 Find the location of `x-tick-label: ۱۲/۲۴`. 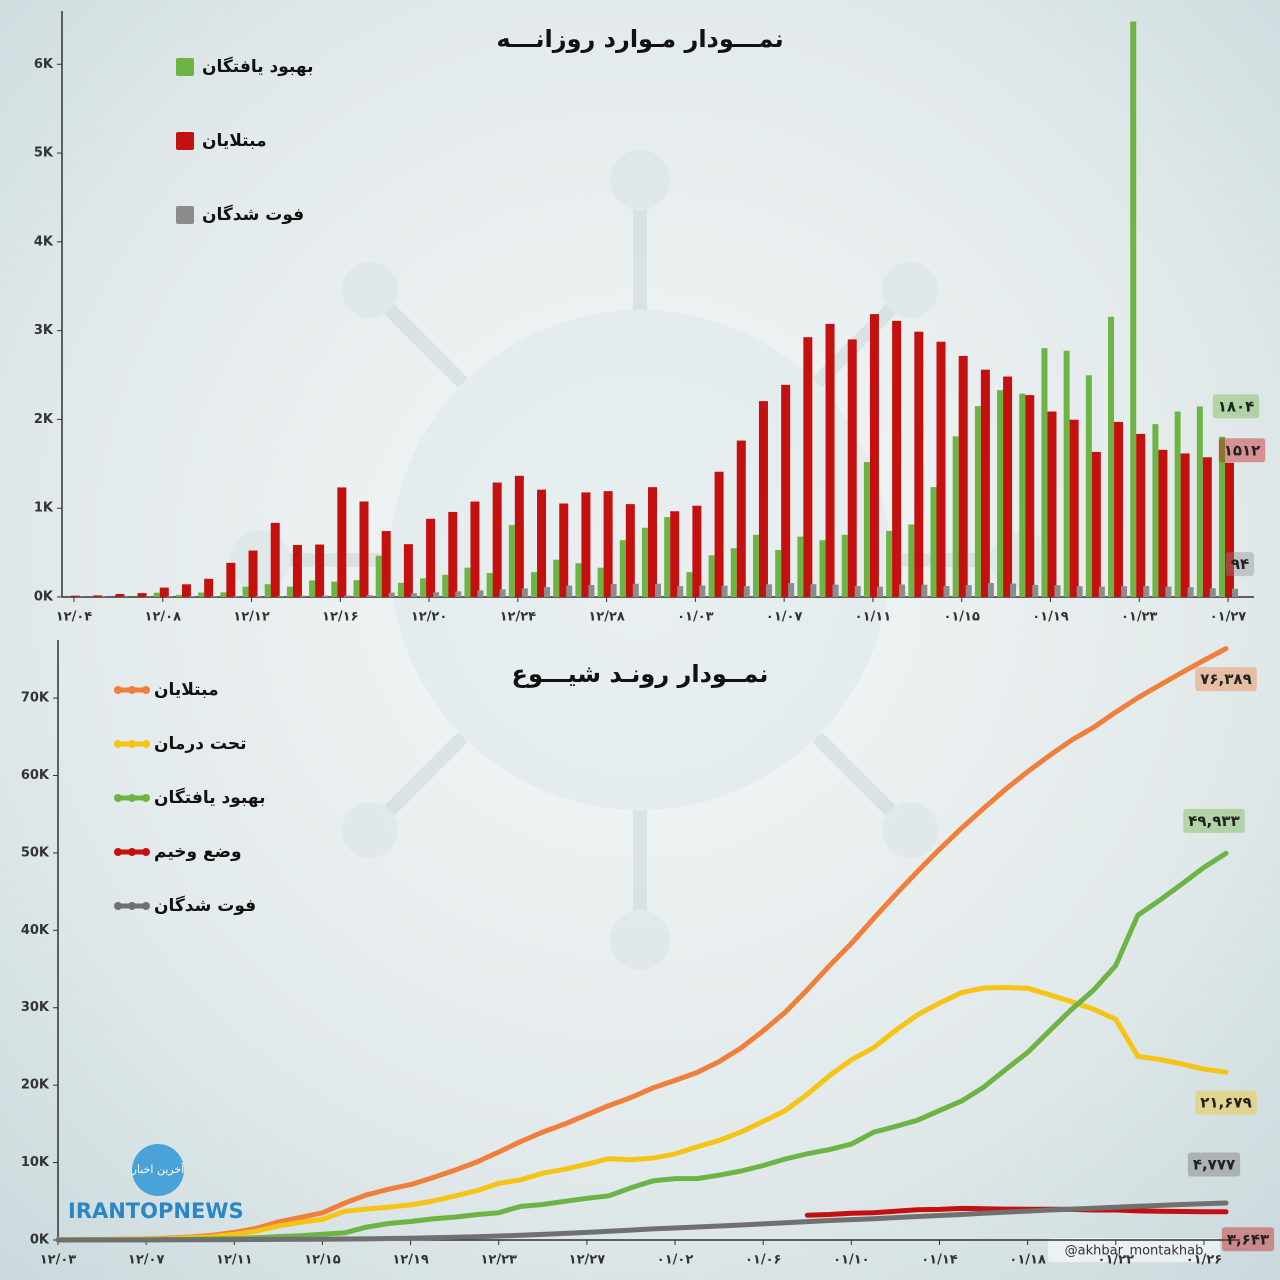

x-tick-label: ۱۲/۲۴ is located at coordinates (518, 617).